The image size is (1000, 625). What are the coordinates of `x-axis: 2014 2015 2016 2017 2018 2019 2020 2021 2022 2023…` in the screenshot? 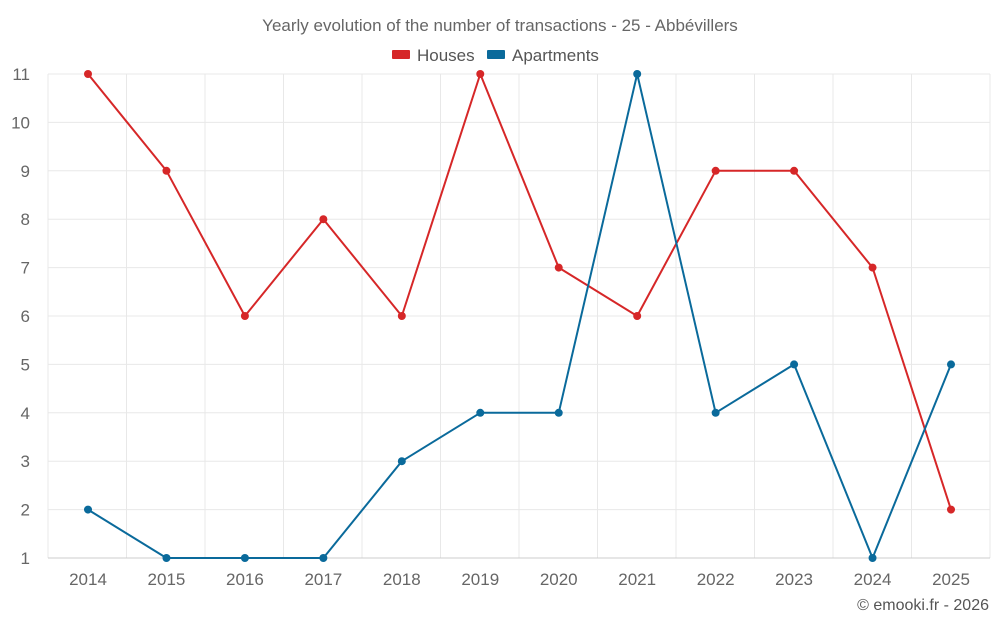 It's located at (519, 579).